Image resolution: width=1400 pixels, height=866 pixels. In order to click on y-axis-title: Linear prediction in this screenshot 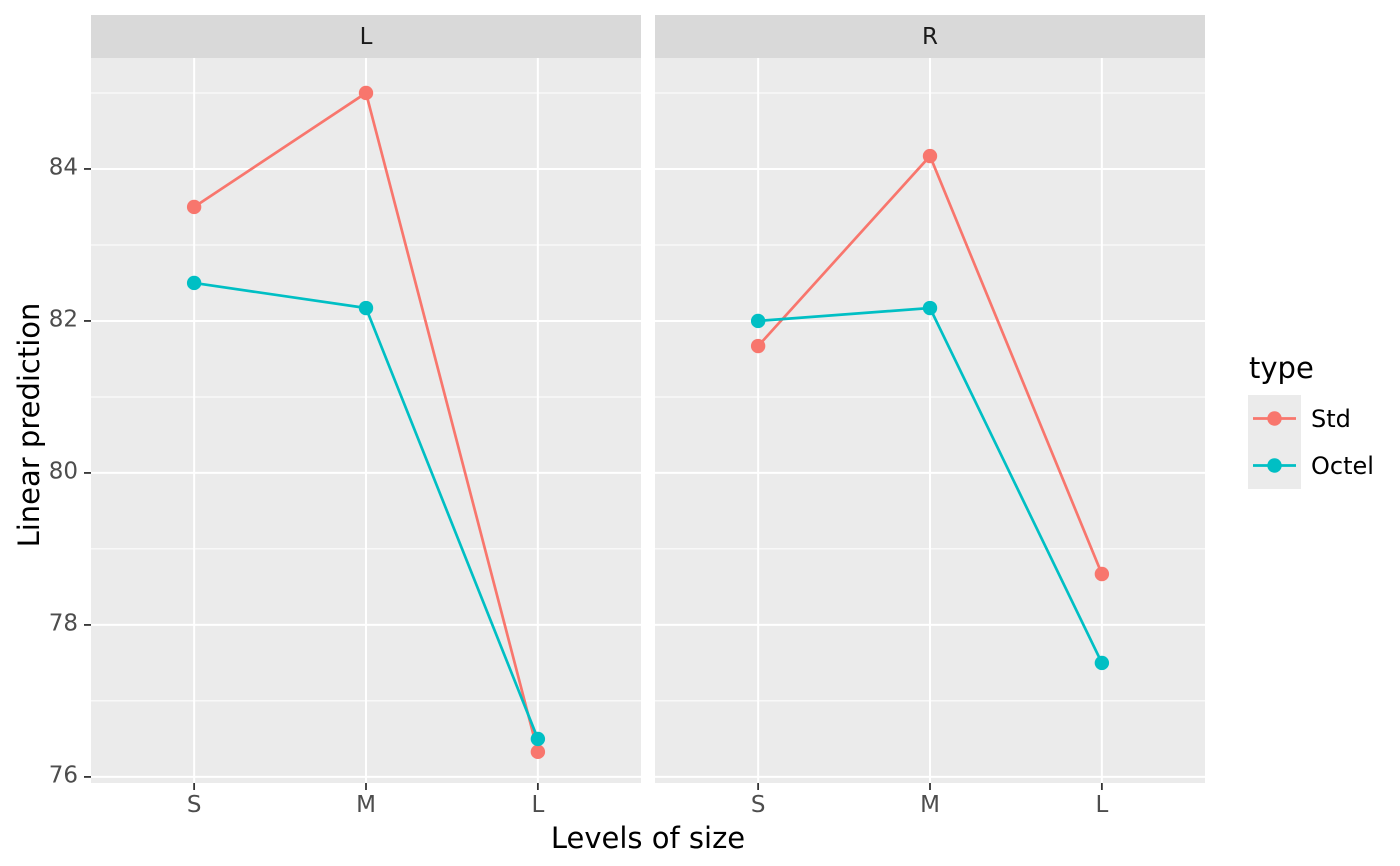, I will do `click(29, 425)`.